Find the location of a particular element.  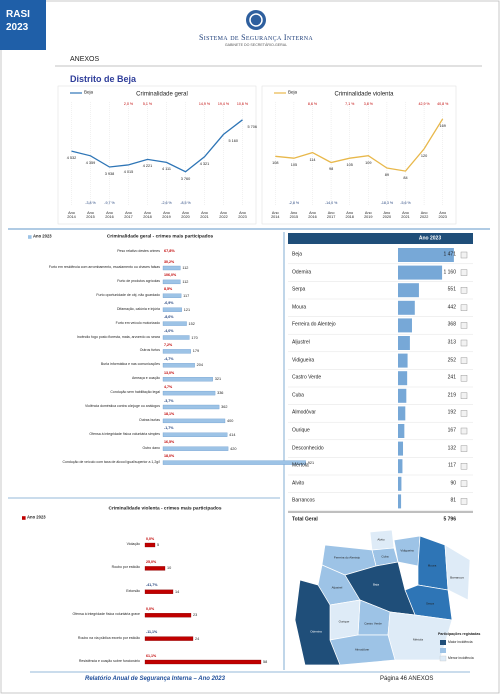

data-label: 10 is located at coordinates (169, 568).